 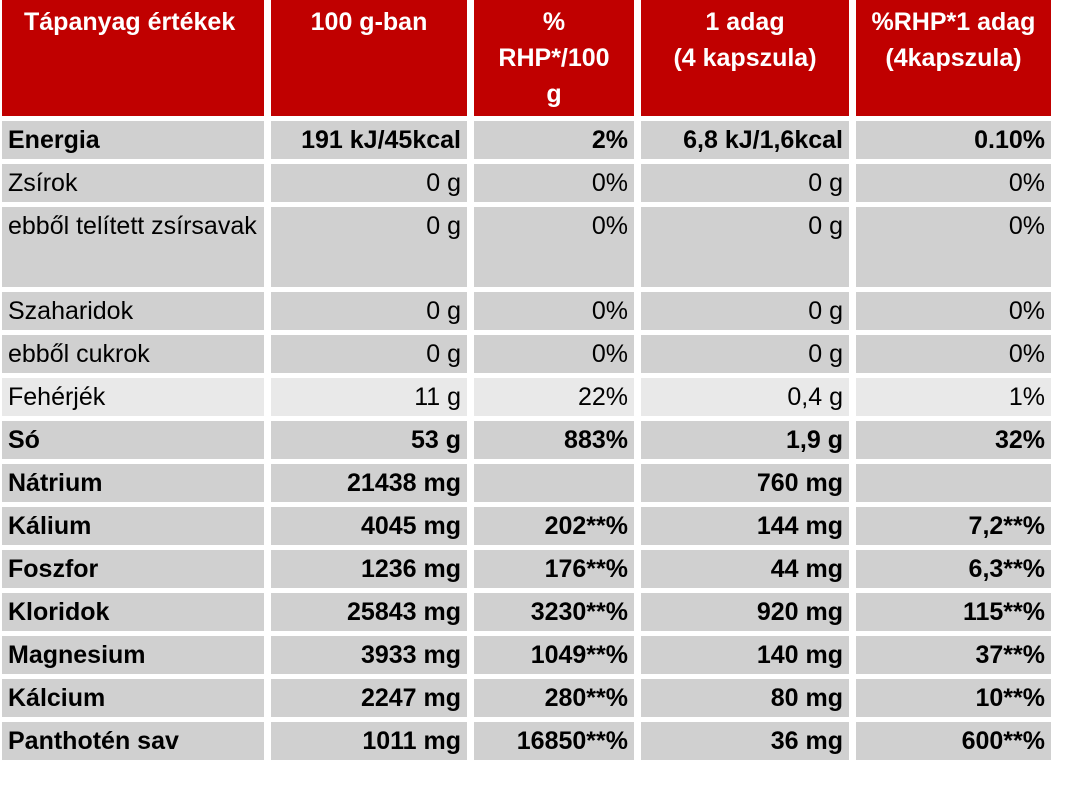 What do you see at coordinates (554, 140) in the screenshot?
I see `rhp-100g-value: 2%` at bounding box center [554, 140].